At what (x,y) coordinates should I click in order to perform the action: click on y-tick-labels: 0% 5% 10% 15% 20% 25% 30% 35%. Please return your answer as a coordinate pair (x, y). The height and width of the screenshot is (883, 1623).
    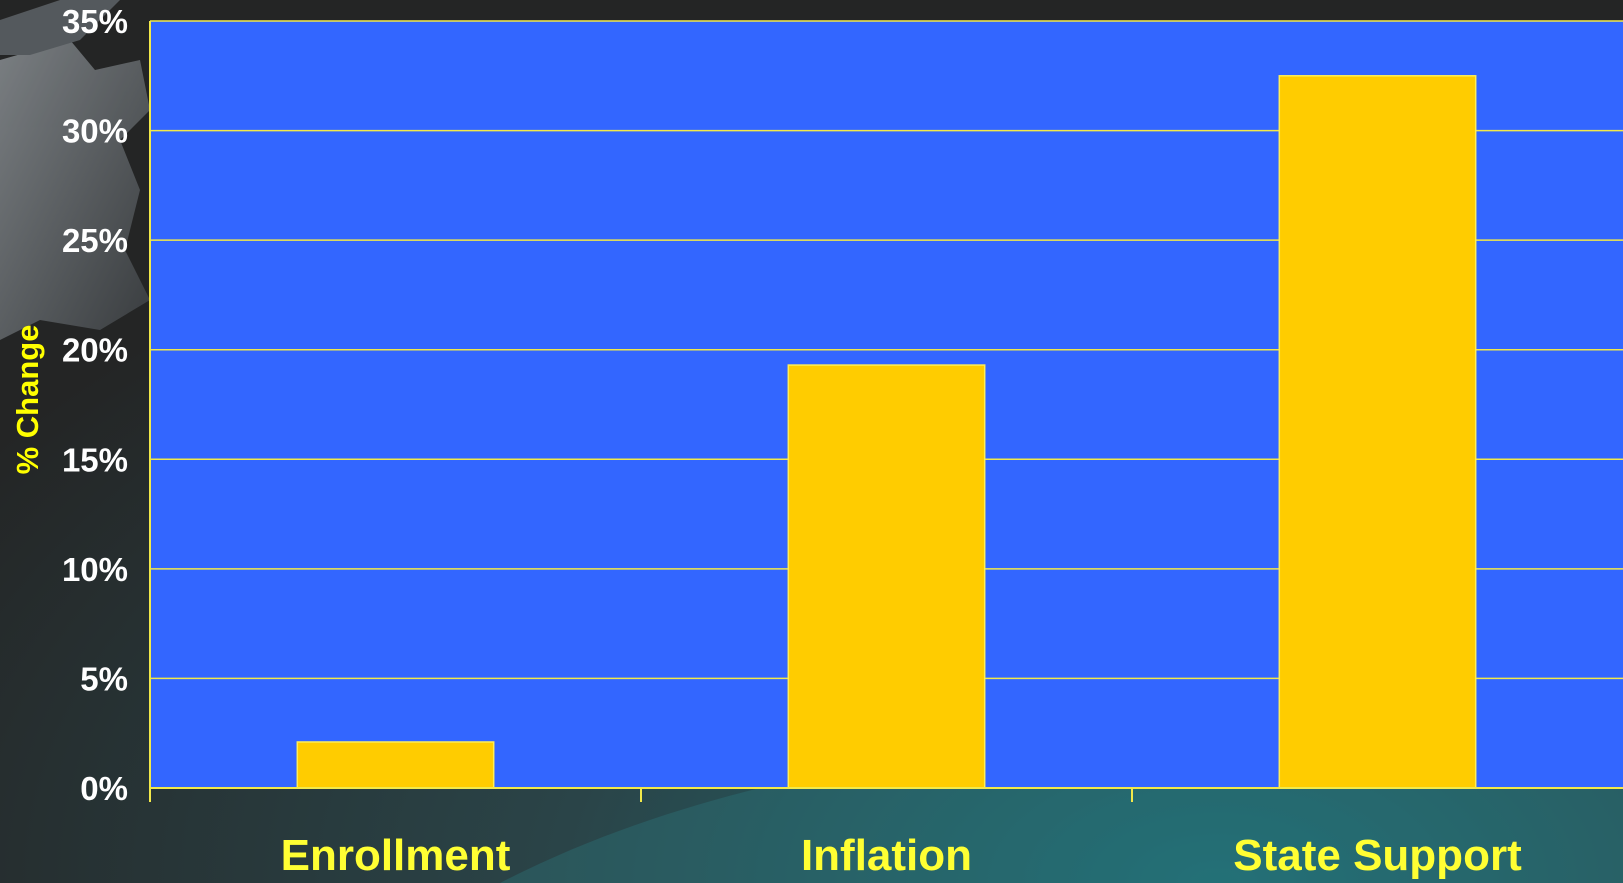
    Looking at the image, I should click on (95, 405).